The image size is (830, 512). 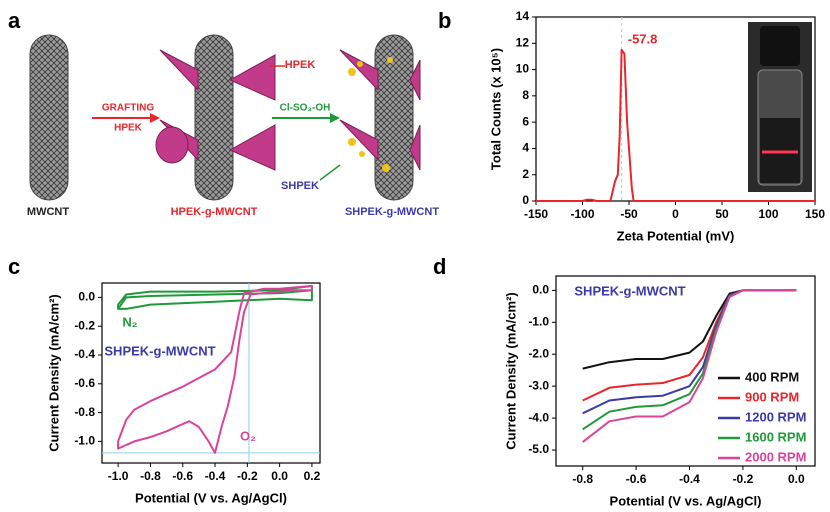 What do you see at coordinates (536, 214) in the screenshot?
I see `x-tick-label: -150` at bounding box center [536, 214].